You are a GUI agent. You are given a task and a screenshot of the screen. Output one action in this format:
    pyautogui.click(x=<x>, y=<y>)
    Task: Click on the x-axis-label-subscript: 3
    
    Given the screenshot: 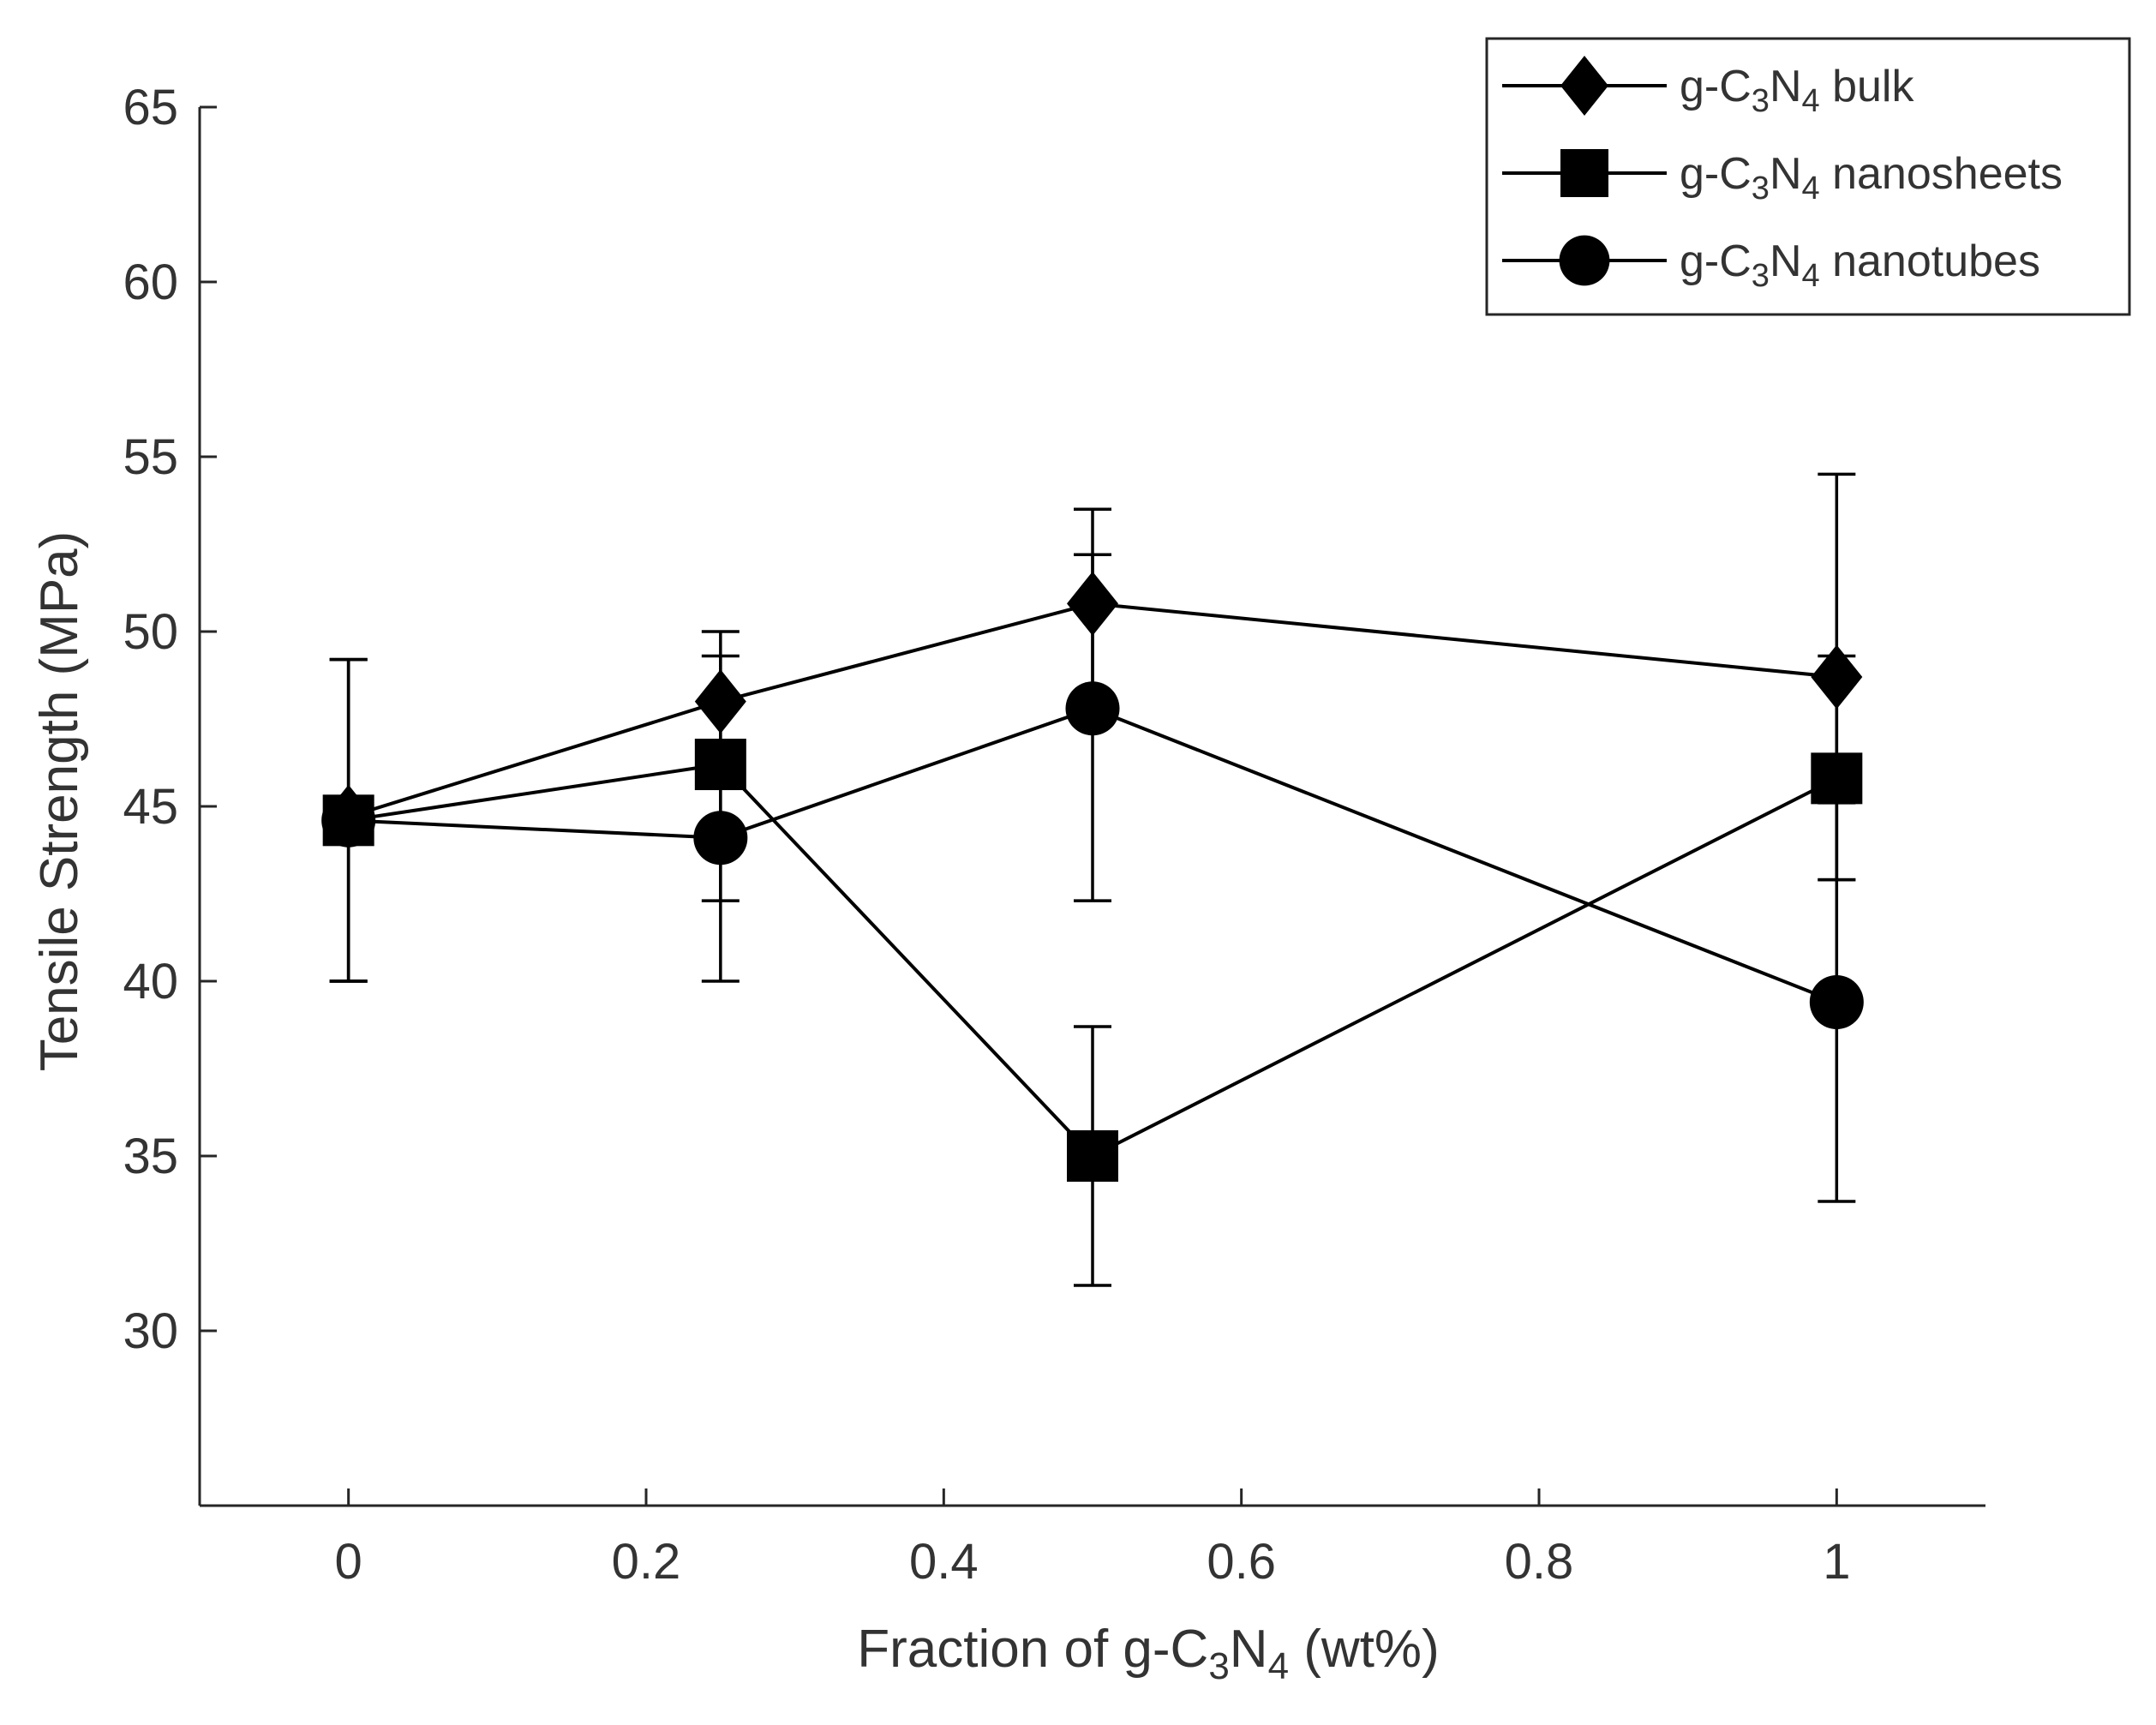 What is the action you would take?
    pyautogui.click(x=1218, y=1666)
    